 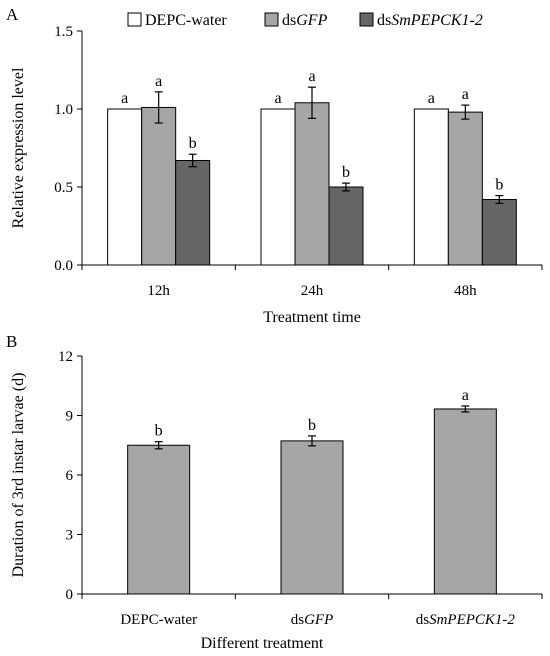 I want to click on x-axis-title-b: Different treatment, so click(x=262, y=643).